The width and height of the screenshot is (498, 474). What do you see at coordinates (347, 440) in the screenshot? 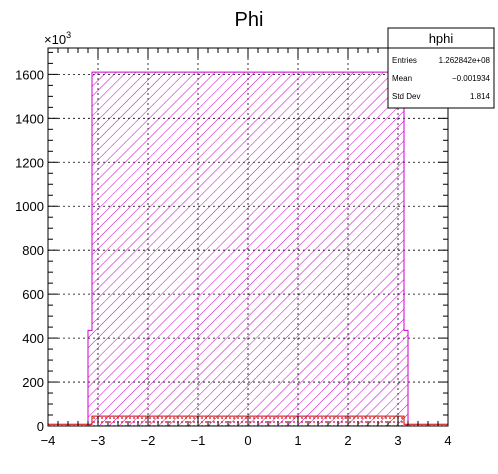
I see `x-tick-label: 2` at bounding box center [347, 440].